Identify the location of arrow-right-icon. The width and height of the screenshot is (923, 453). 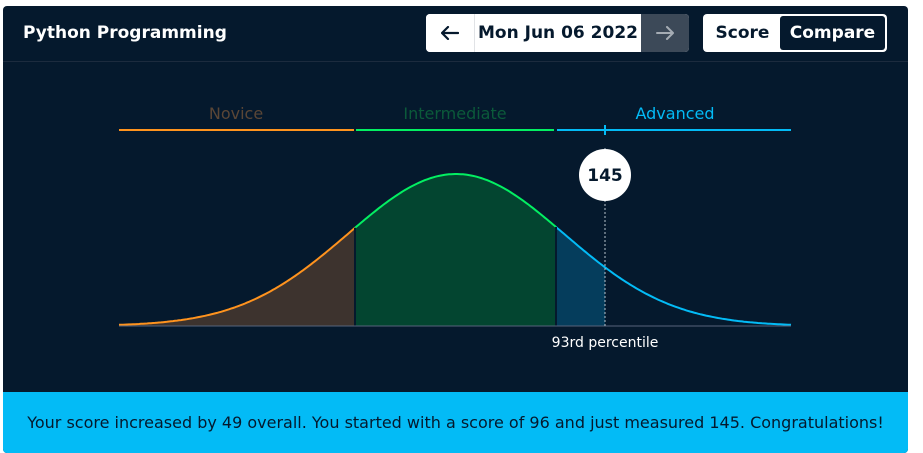
(665, 33).